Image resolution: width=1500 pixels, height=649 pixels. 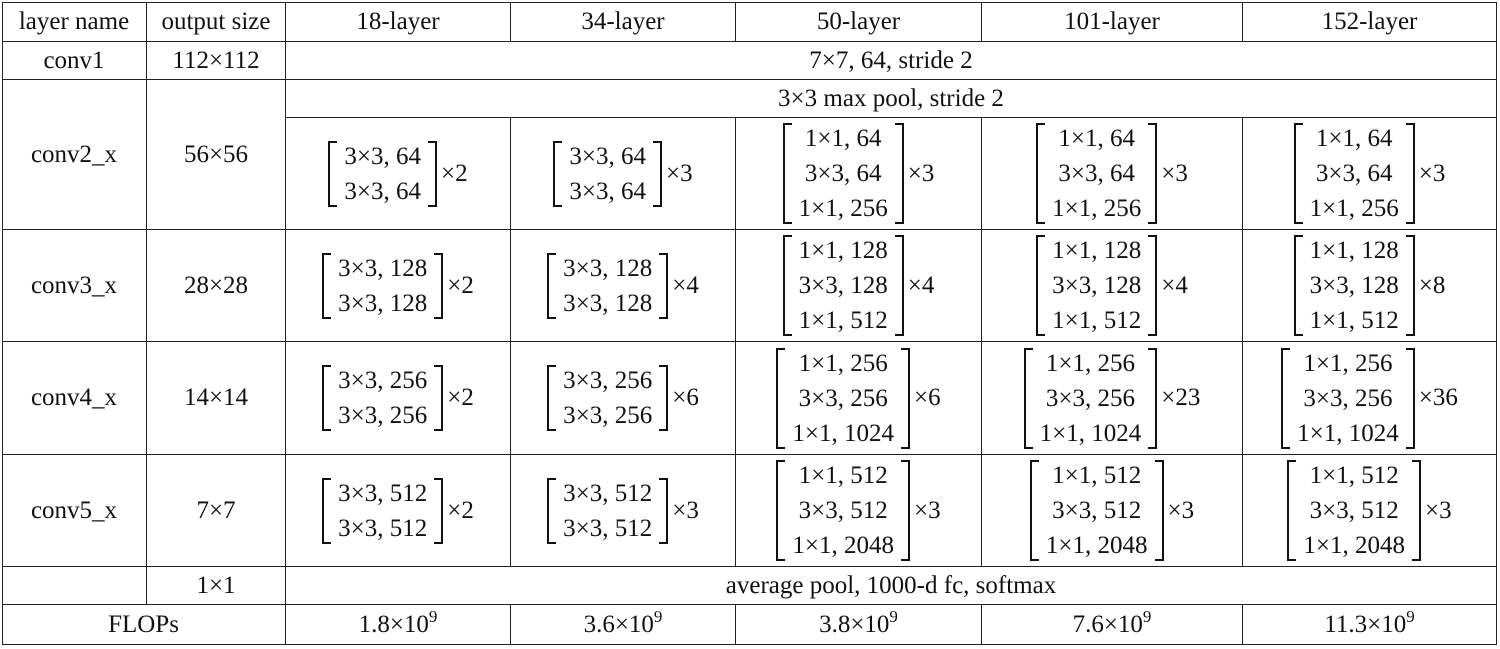 What do you see at coordinates (1348, 433) in the screenshot?
I see `block-line: 1×1, 1024` at bounding box center [1348, 433].